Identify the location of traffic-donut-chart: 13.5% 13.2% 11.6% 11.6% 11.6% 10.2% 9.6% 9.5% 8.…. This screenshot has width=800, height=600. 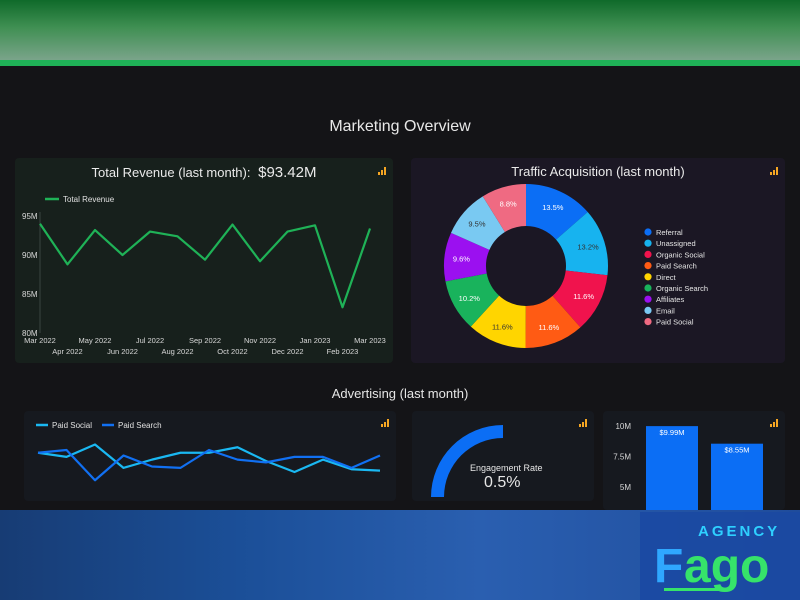
(576, 266).